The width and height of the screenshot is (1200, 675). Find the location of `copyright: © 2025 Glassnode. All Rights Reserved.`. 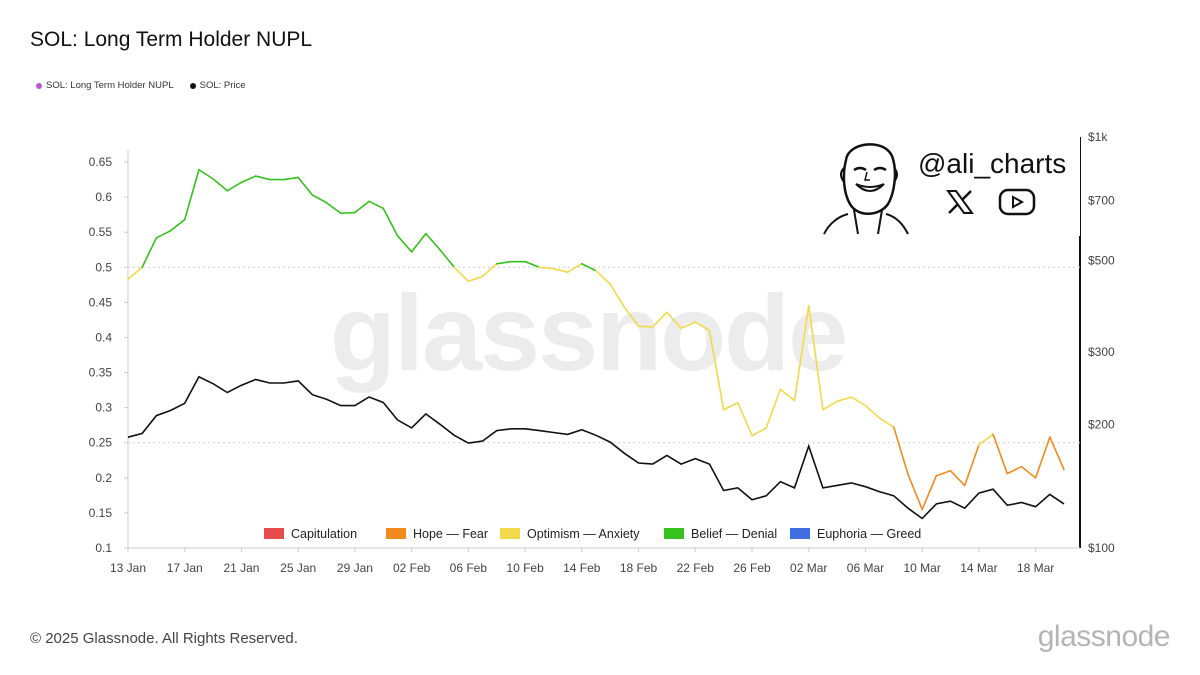

copyright: © 2025 Glassnode. All Rights Reserved. is located at coordinates (164, 638).